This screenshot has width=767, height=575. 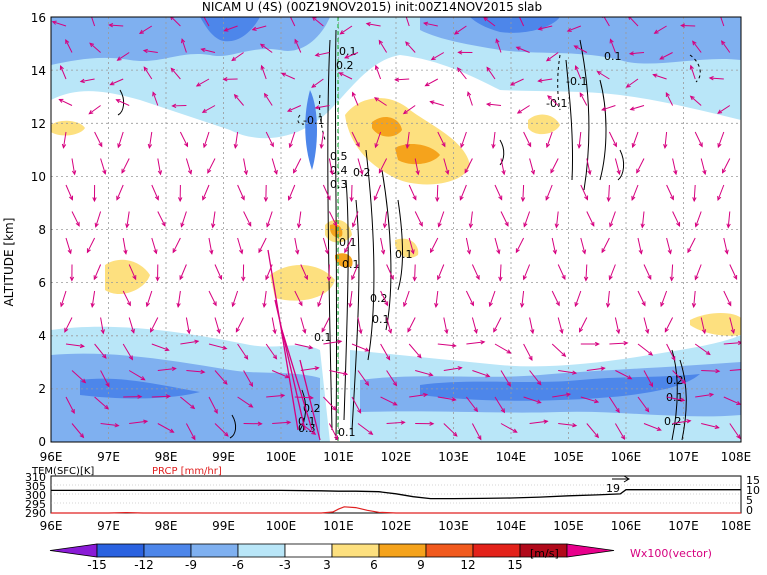 I want to click on x-tick-label: 102E, so click(x=396, y=457).